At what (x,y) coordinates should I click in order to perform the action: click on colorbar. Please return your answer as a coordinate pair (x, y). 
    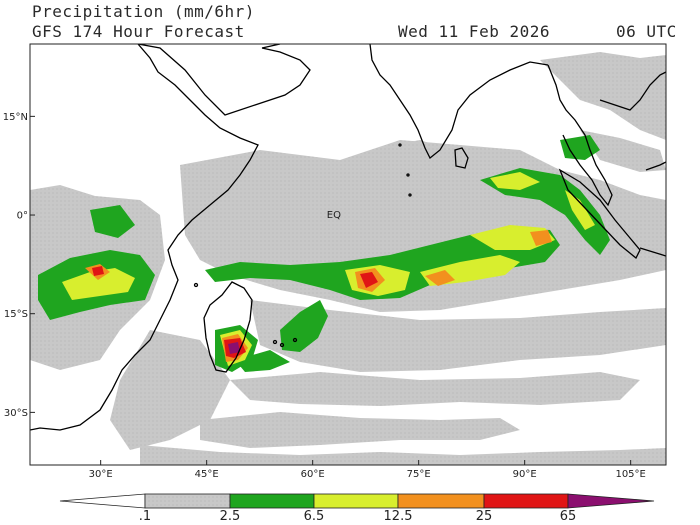
    Looking at the image, I should click on (357, 501).